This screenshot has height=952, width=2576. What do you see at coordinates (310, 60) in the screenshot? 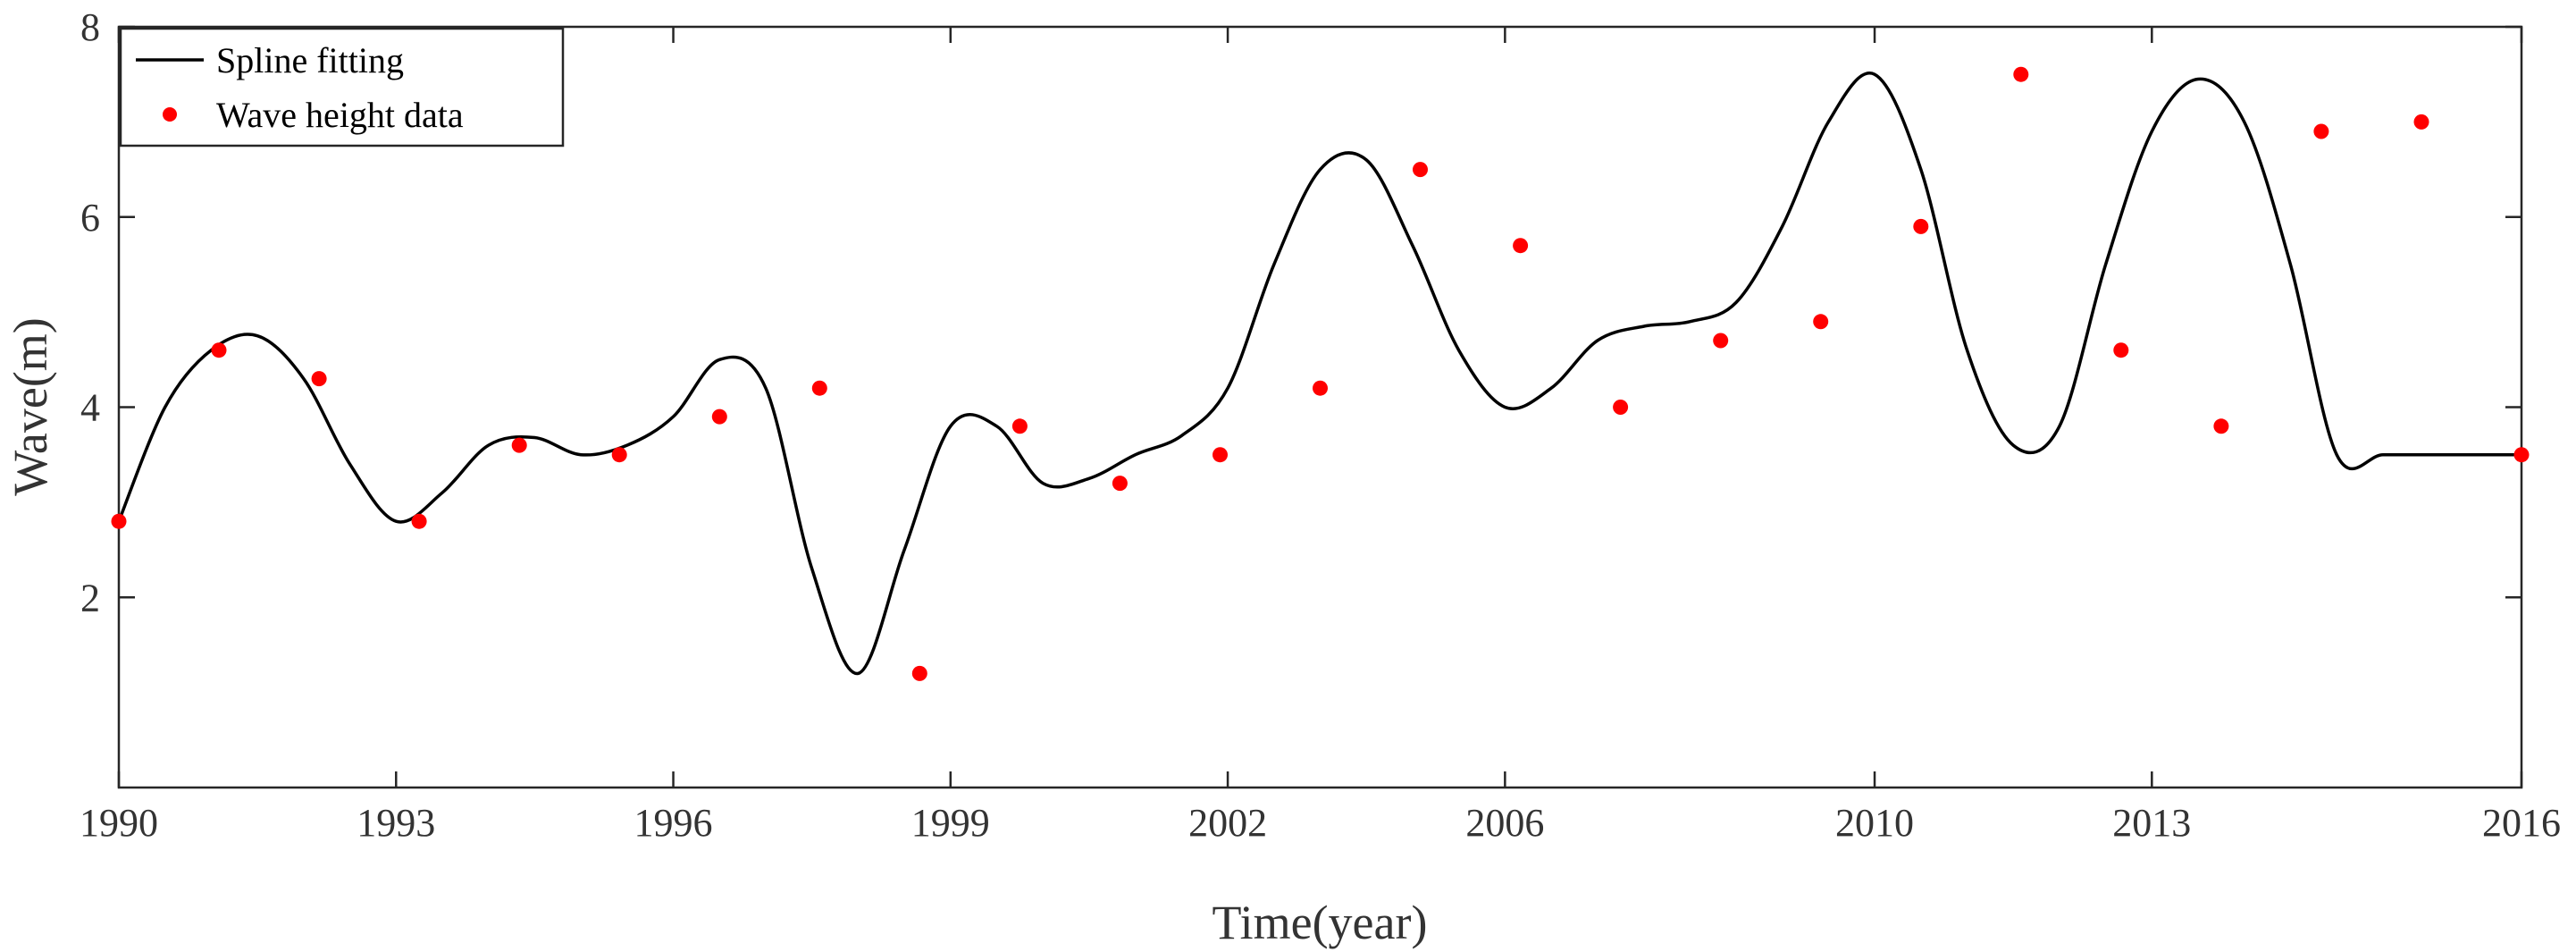
I see `legend-label-spline-fitting: Spline fitting` at bounding box center [310, 60].